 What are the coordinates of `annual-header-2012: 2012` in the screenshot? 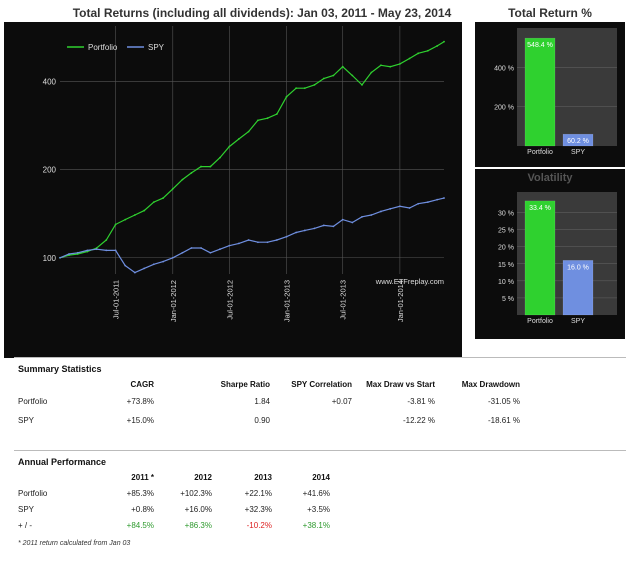 It's located at (203, 477).